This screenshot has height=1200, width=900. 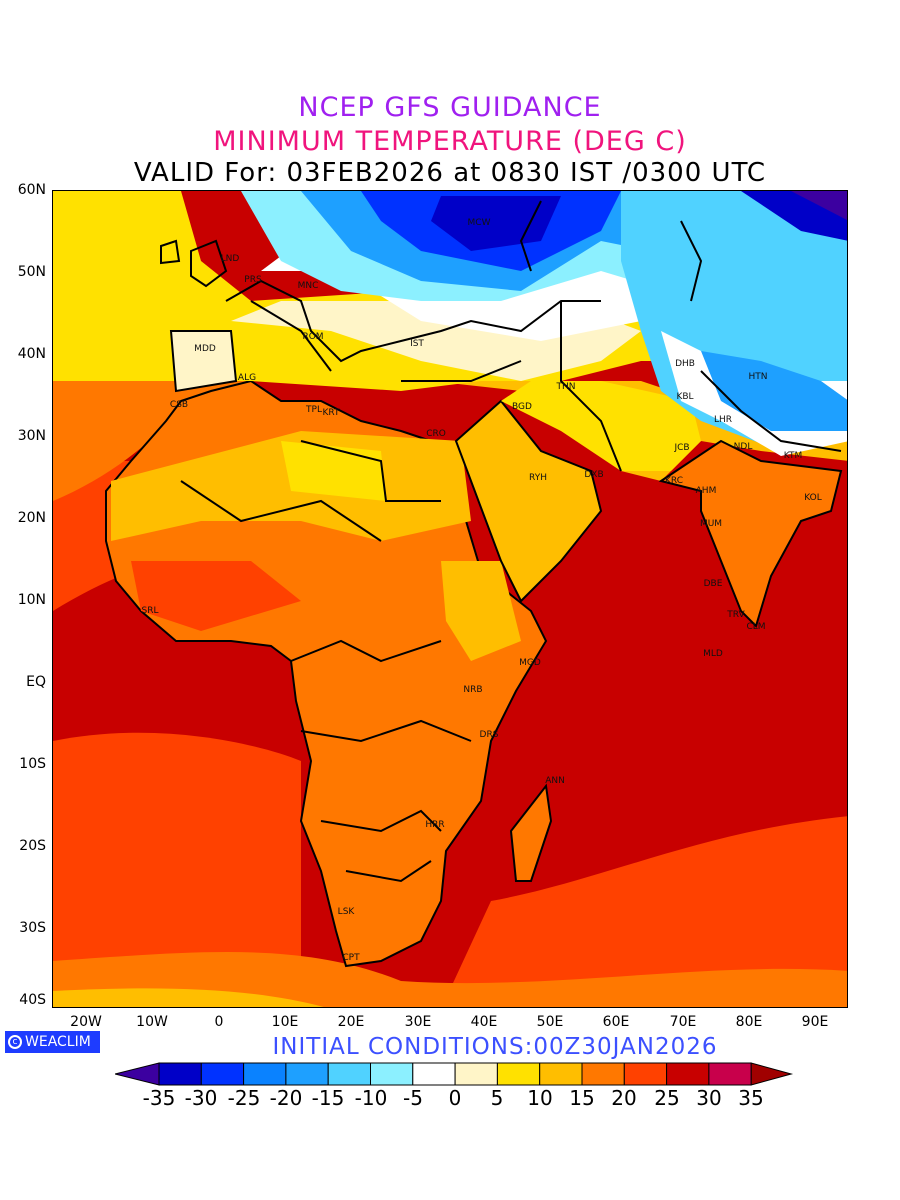 I want to click on city-label: DBE, so click(x=713, y=584).